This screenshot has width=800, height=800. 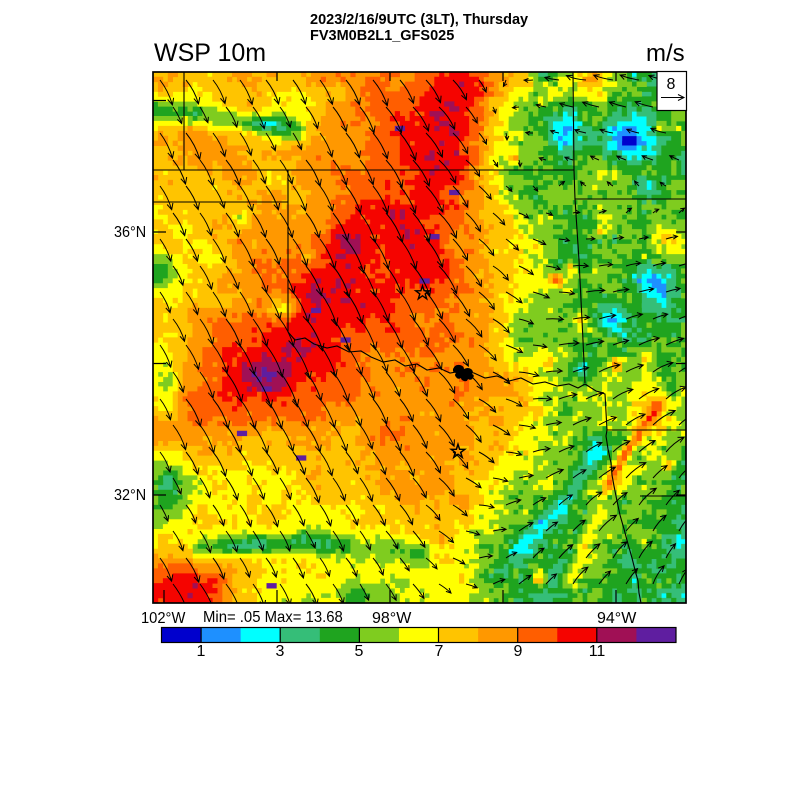 What do you see at coordinates (671, 84) in the screenshot?
I see `svg-text: 8` at bounding box center [671, 84].